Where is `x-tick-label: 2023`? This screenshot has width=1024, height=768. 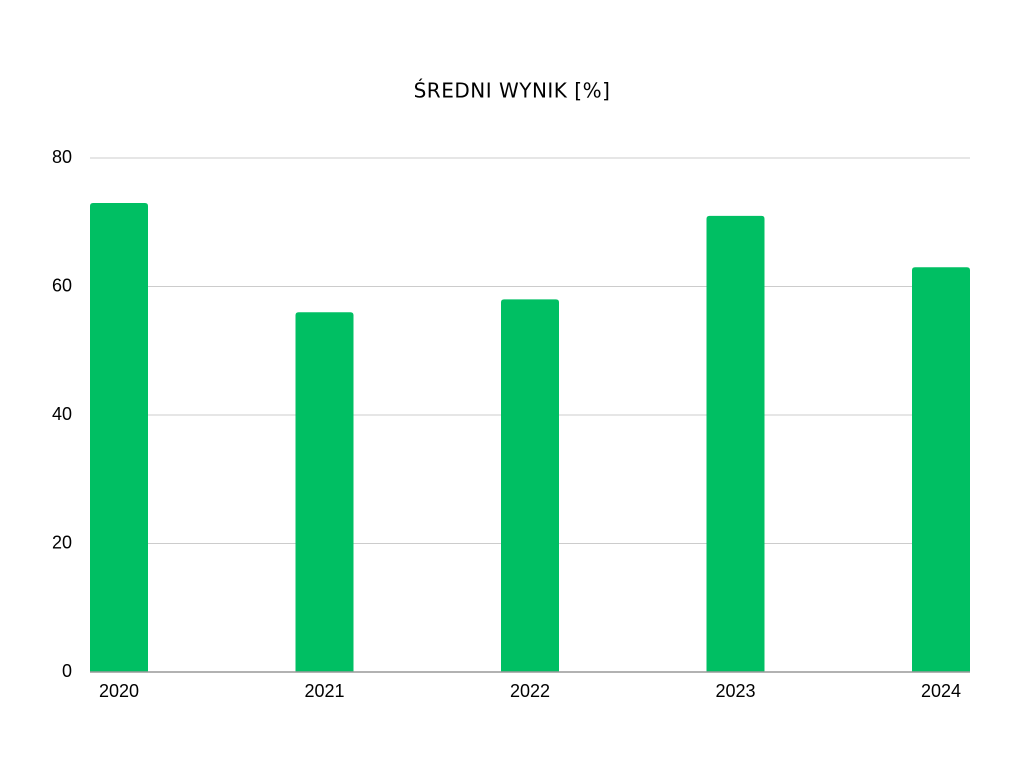 x-tick-label: 2023 is located at coordinates (735, 691).